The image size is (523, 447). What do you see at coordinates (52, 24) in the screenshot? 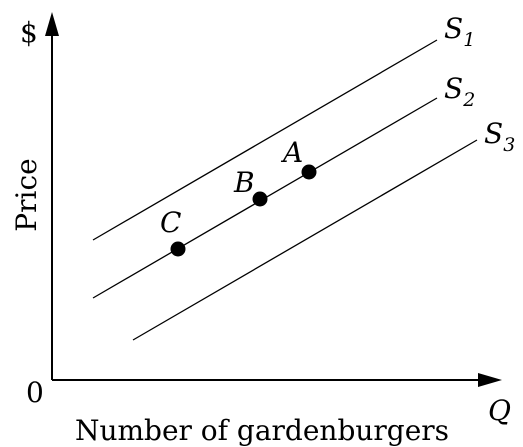
I see `y-arrow` at bounding box center [52, 24].